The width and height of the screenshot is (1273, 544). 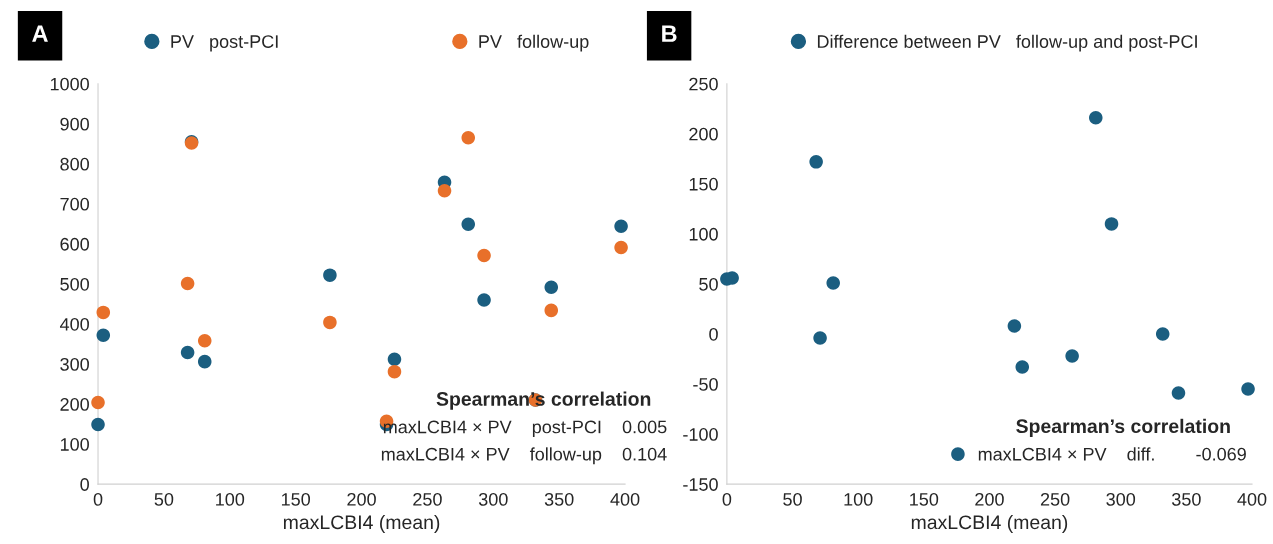 What do you see at coordinates (534, 43) in the screenshot?
I see `legend-label: PV follow-up` at bounding box center [534, 43].